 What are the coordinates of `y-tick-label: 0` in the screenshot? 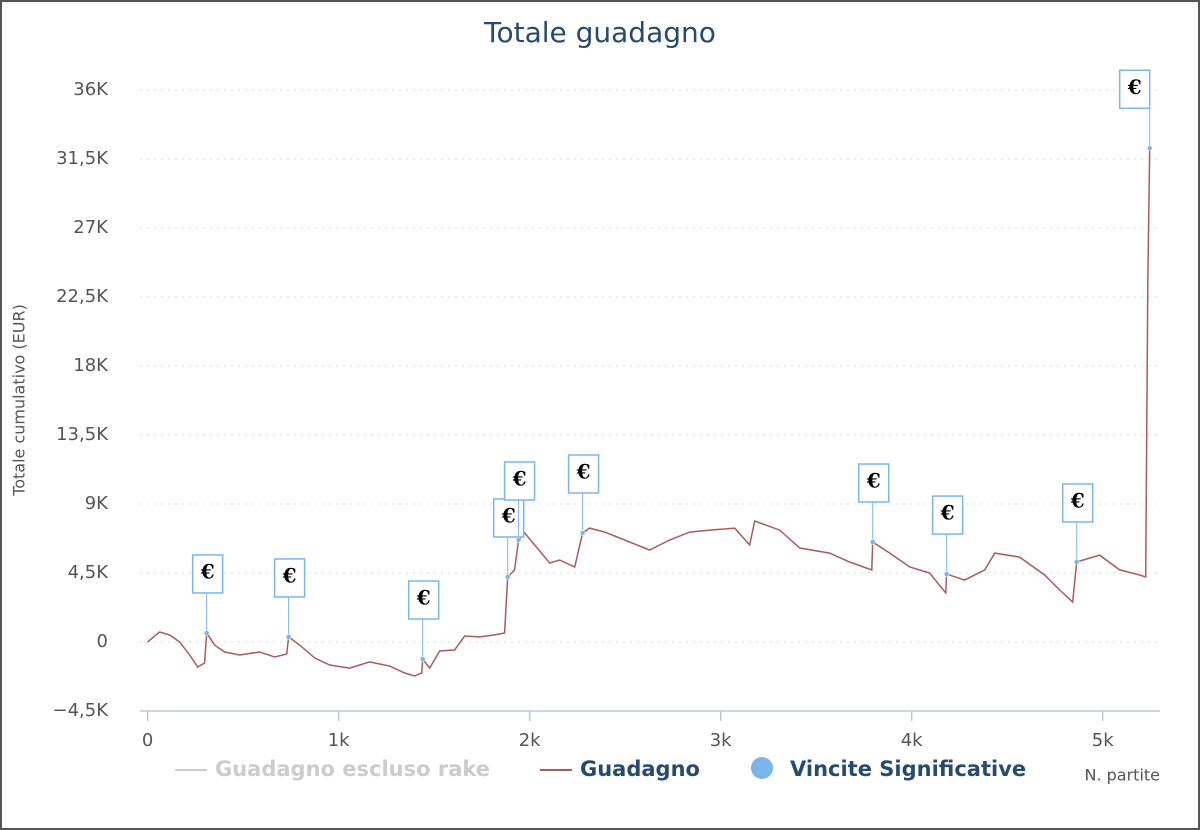 It's located at (102, 641).